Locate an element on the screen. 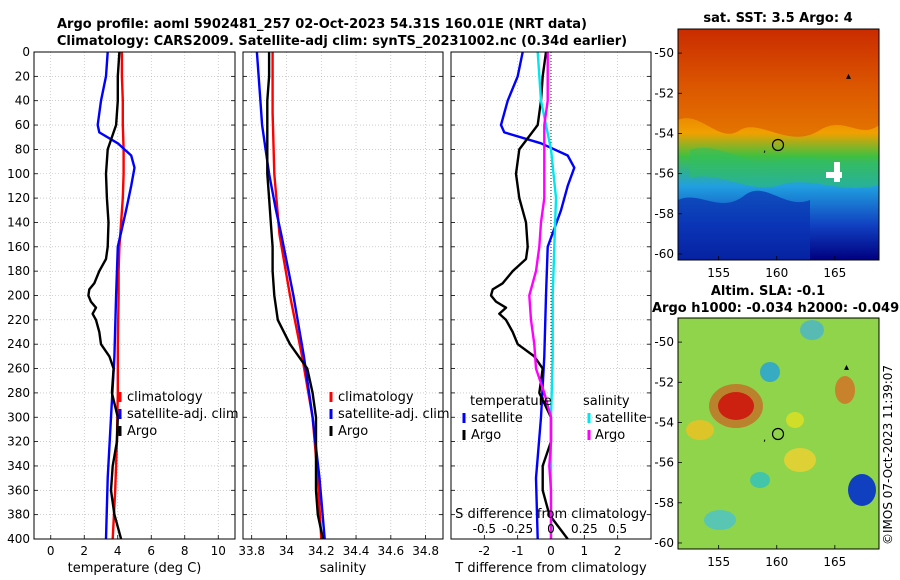 The width and height of the screenshot is (900, 580). sst-other-float-marker: ▴ is located at coordinates (848, 76).